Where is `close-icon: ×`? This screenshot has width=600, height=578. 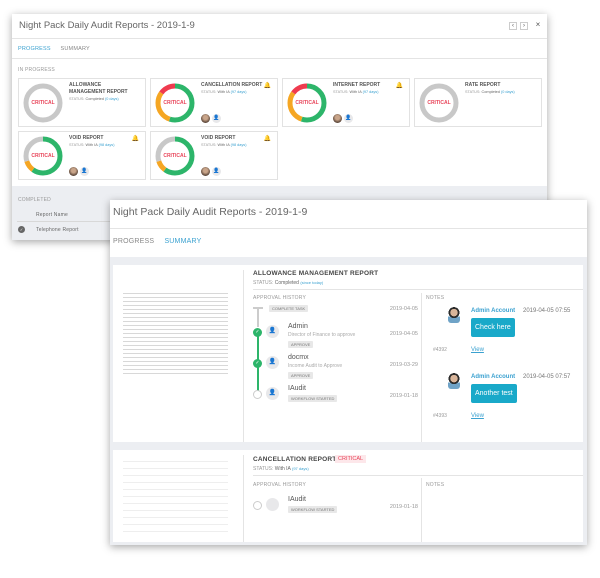
close-icon: × is located at coordinates (538, 24).